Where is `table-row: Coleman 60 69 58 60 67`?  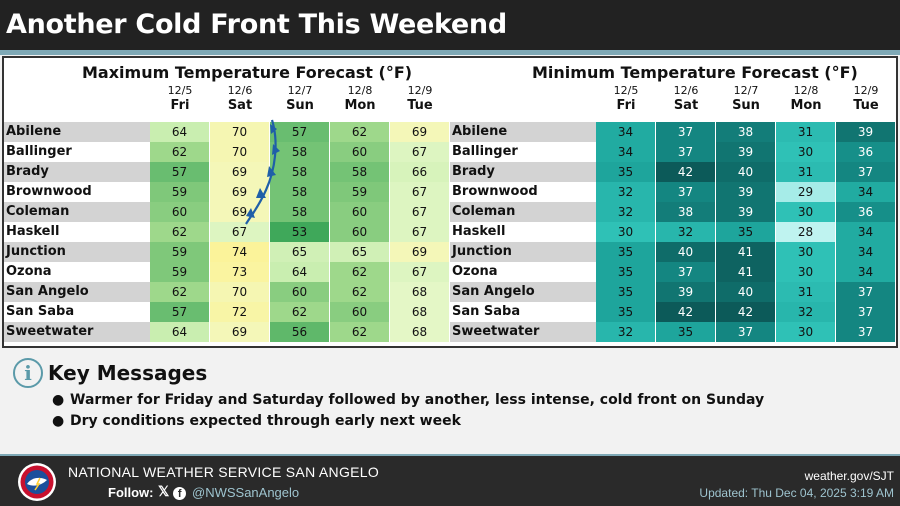
table-row: Coleman 60 69 58 60 67 is located at coordinates (227, 212).